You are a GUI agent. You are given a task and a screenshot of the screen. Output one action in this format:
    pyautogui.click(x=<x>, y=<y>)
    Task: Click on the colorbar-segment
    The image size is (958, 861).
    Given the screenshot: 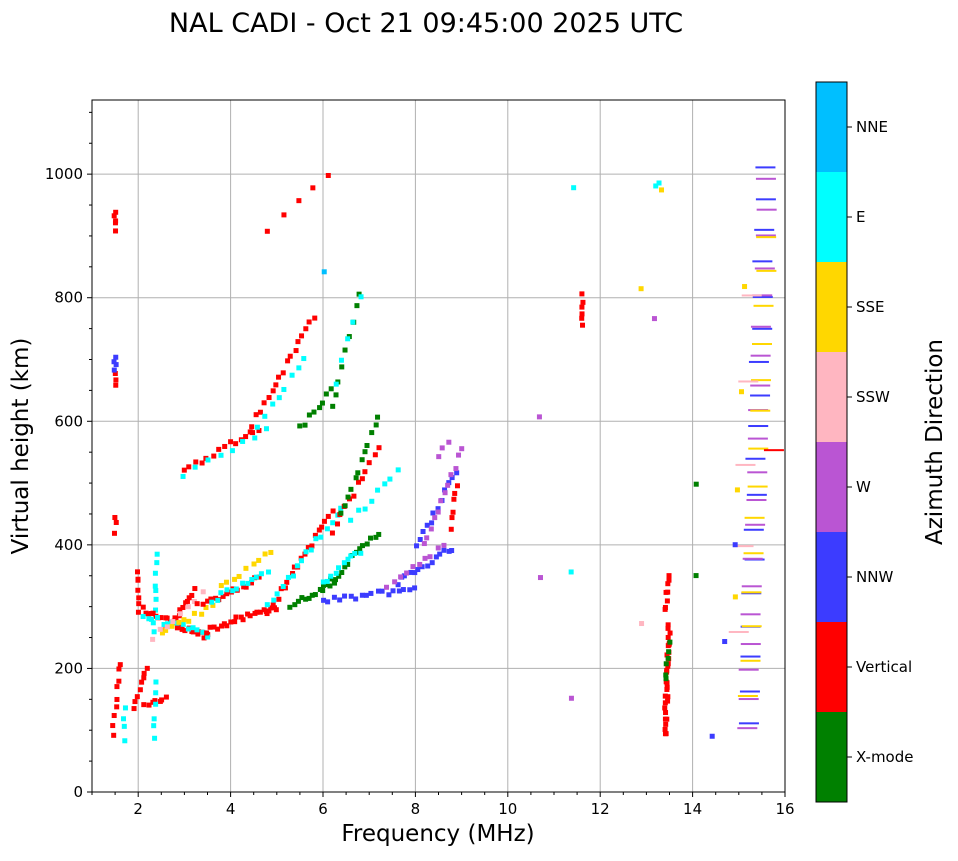 What is the action you would take?
    pyautogui.click(x=831, y=397)
    